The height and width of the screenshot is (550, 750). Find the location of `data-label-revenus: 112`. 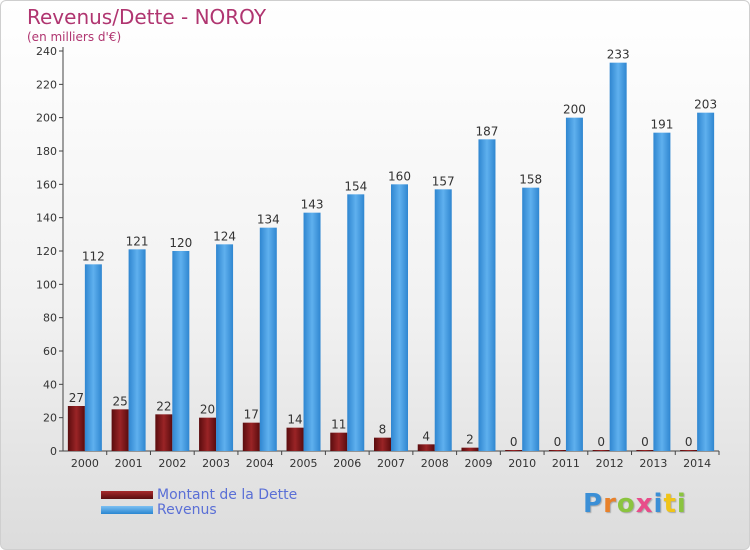

data-label-revenus: 112 is located at coordinates (93, 256).